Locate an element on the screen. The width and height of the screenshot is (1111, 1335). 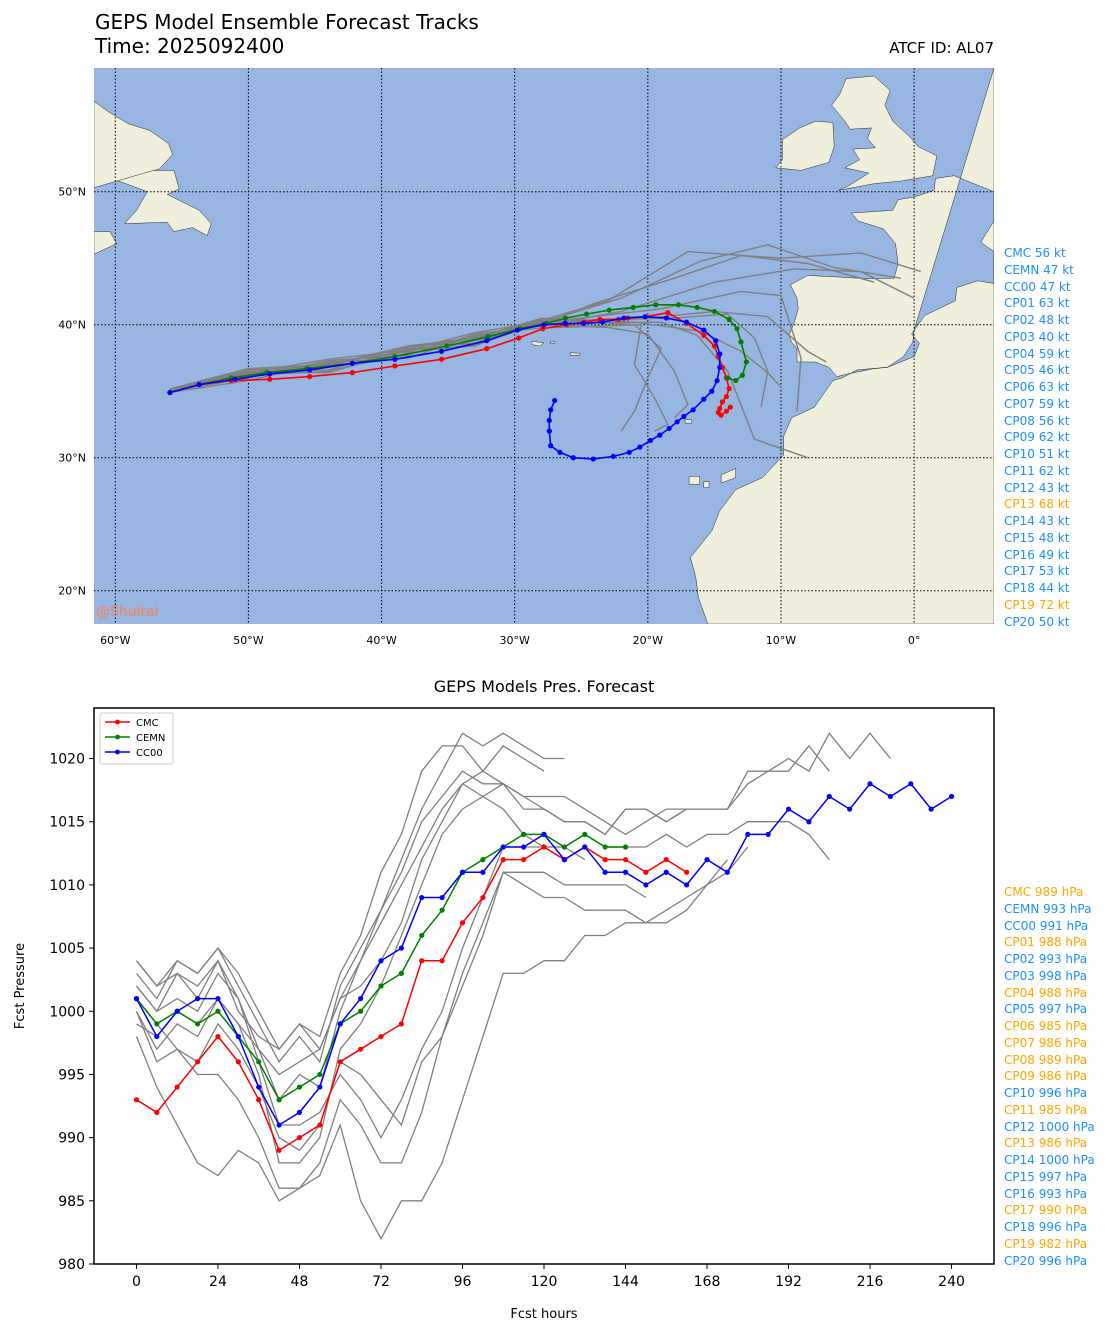
pressure-label: CP15 997 hPa is located at coordinates (1046, 1176).